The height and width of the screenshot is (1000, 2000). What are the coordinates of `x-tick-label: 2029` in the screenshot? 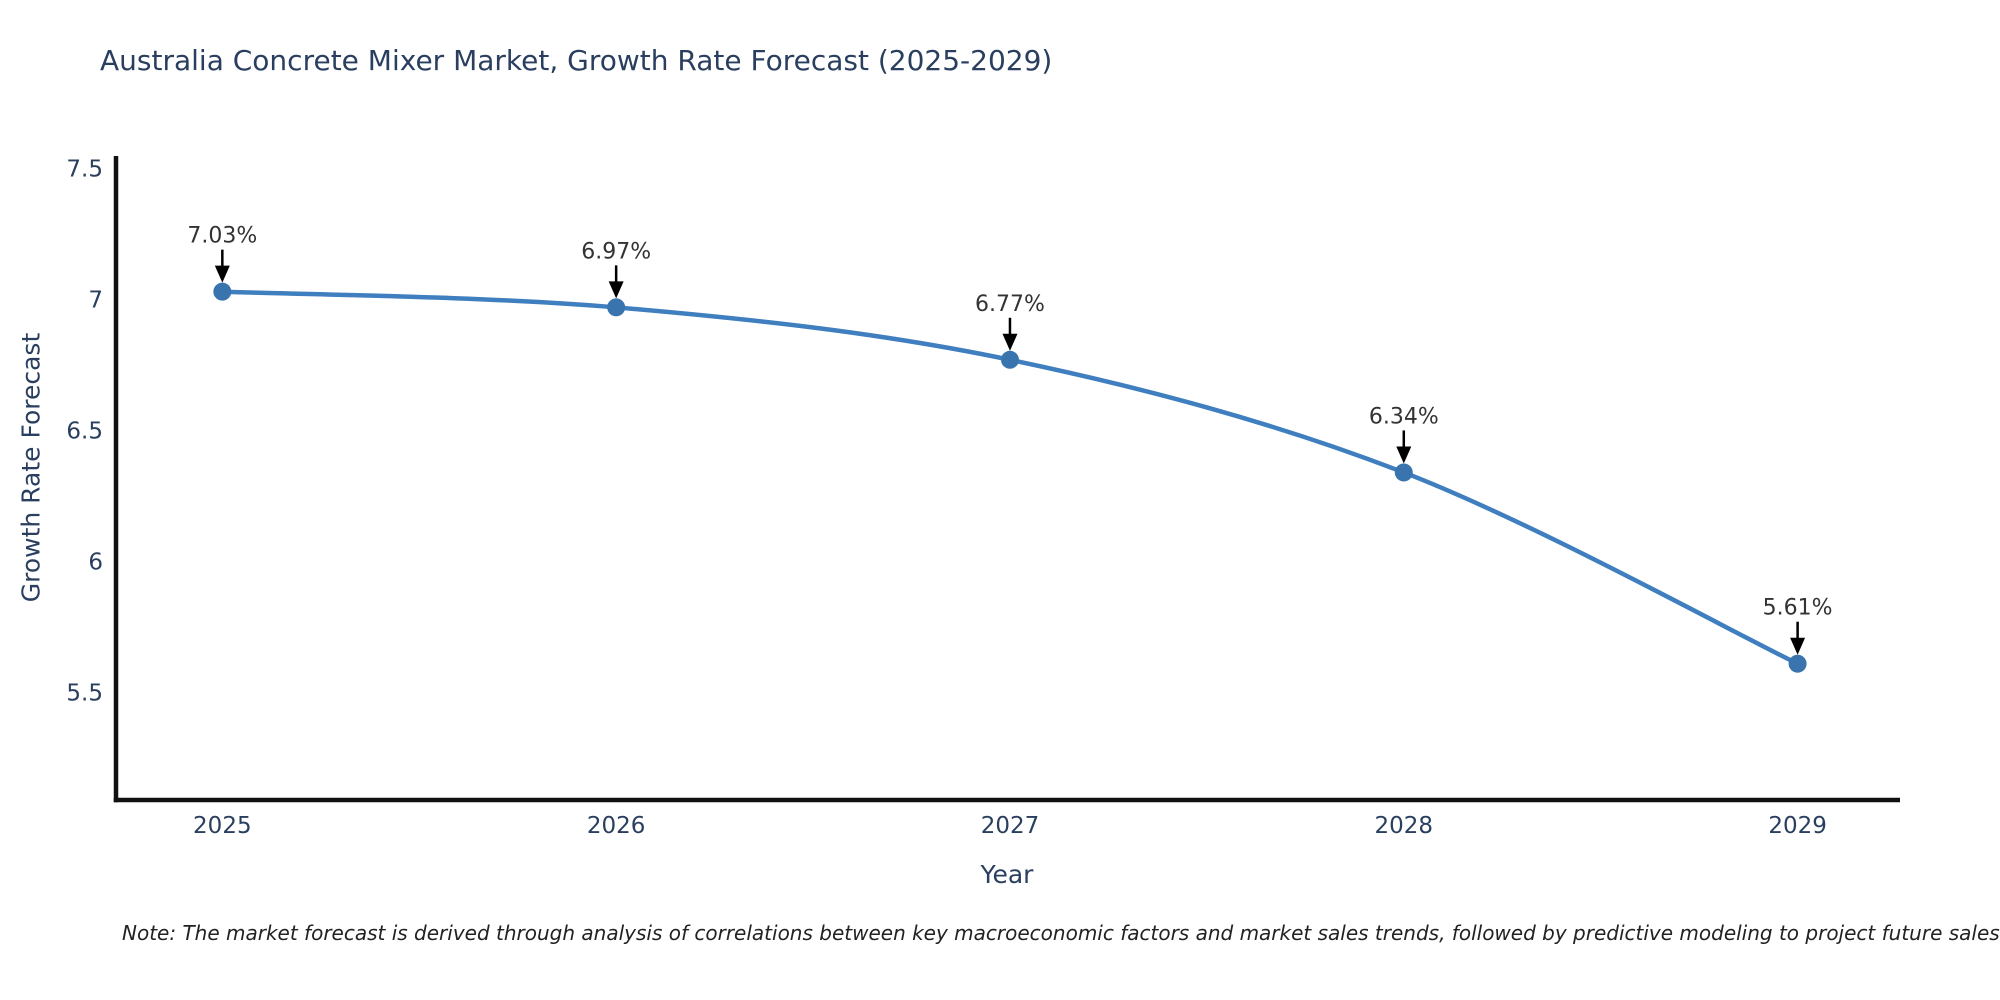 It's located at (1797, 826).